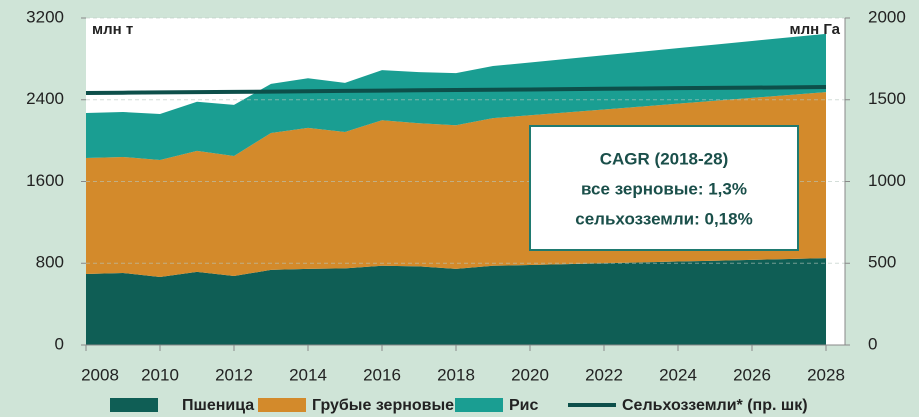 Image resolution: width=919 pixels, height=417 pixels. Describe the element at coordinates (524, 405) in the screenshot. I see `legend-label: Рис` at that location.